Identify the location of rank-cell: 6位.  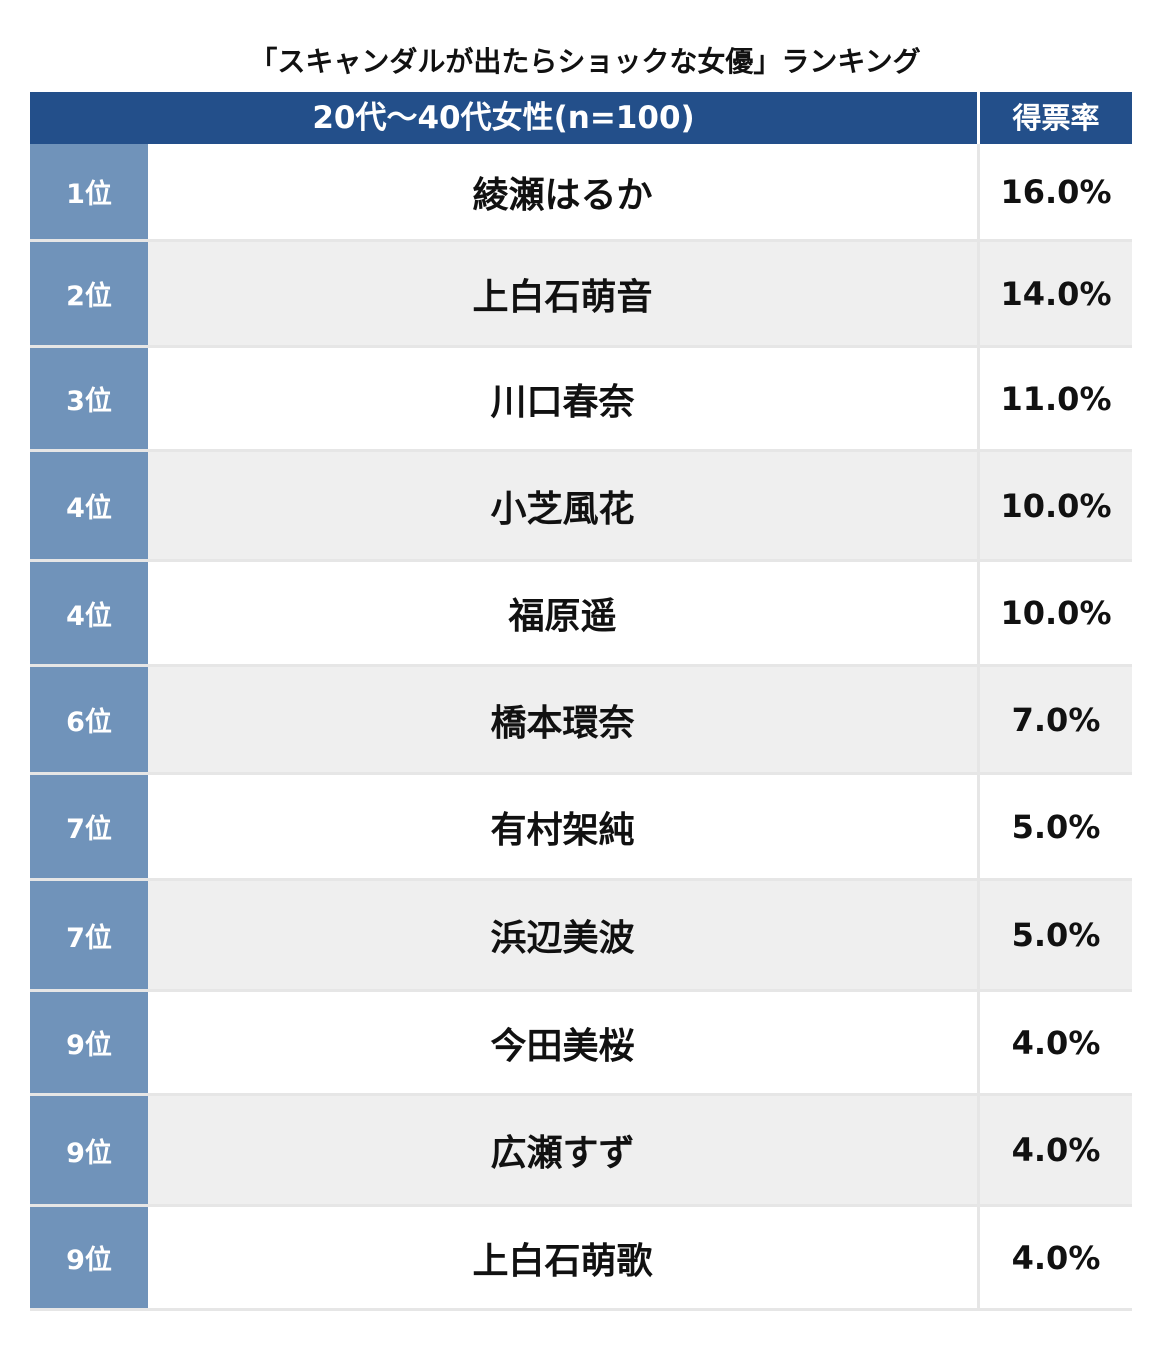
(89, 719).